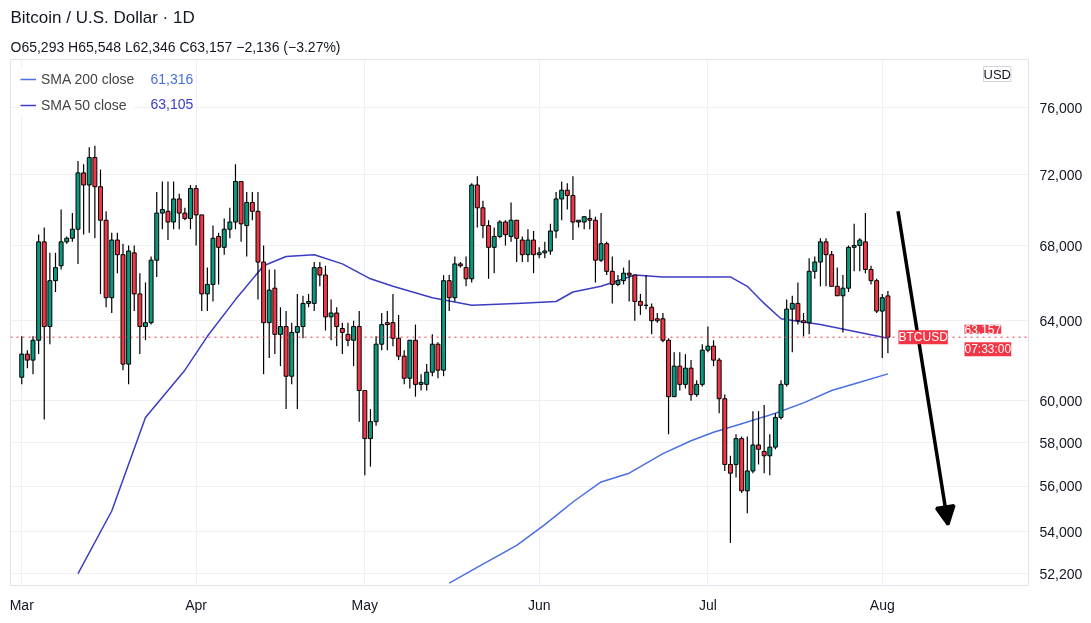  Describe the element at coordinates (172, 78) in the screenshot. I see `annotation: 61,316` at that location.